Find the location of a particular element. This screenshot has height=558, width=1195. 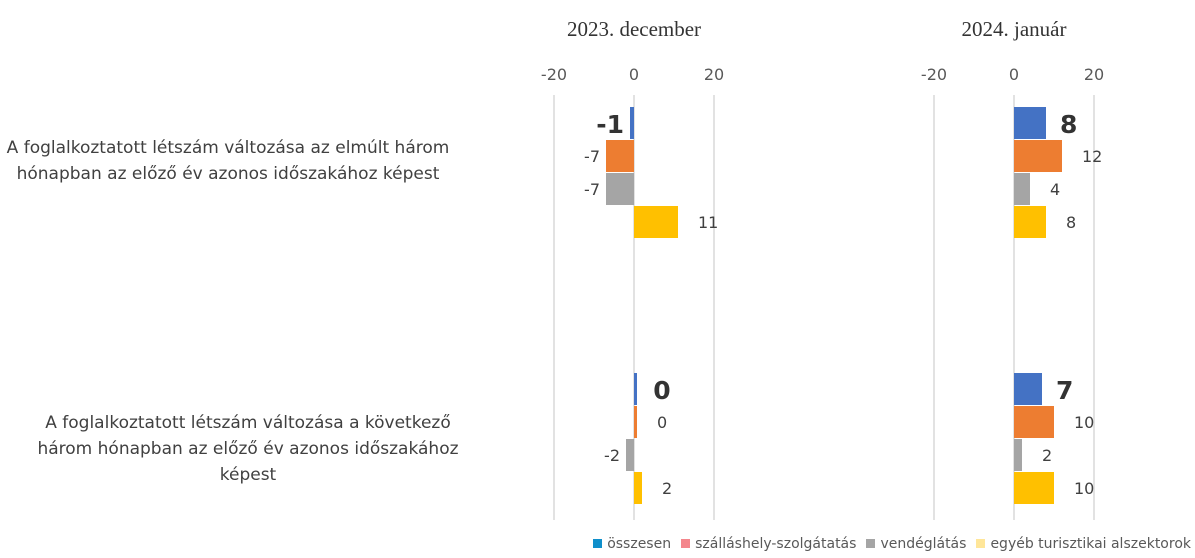

legend-item: vendéglátás is located at coordinates (916, 544).